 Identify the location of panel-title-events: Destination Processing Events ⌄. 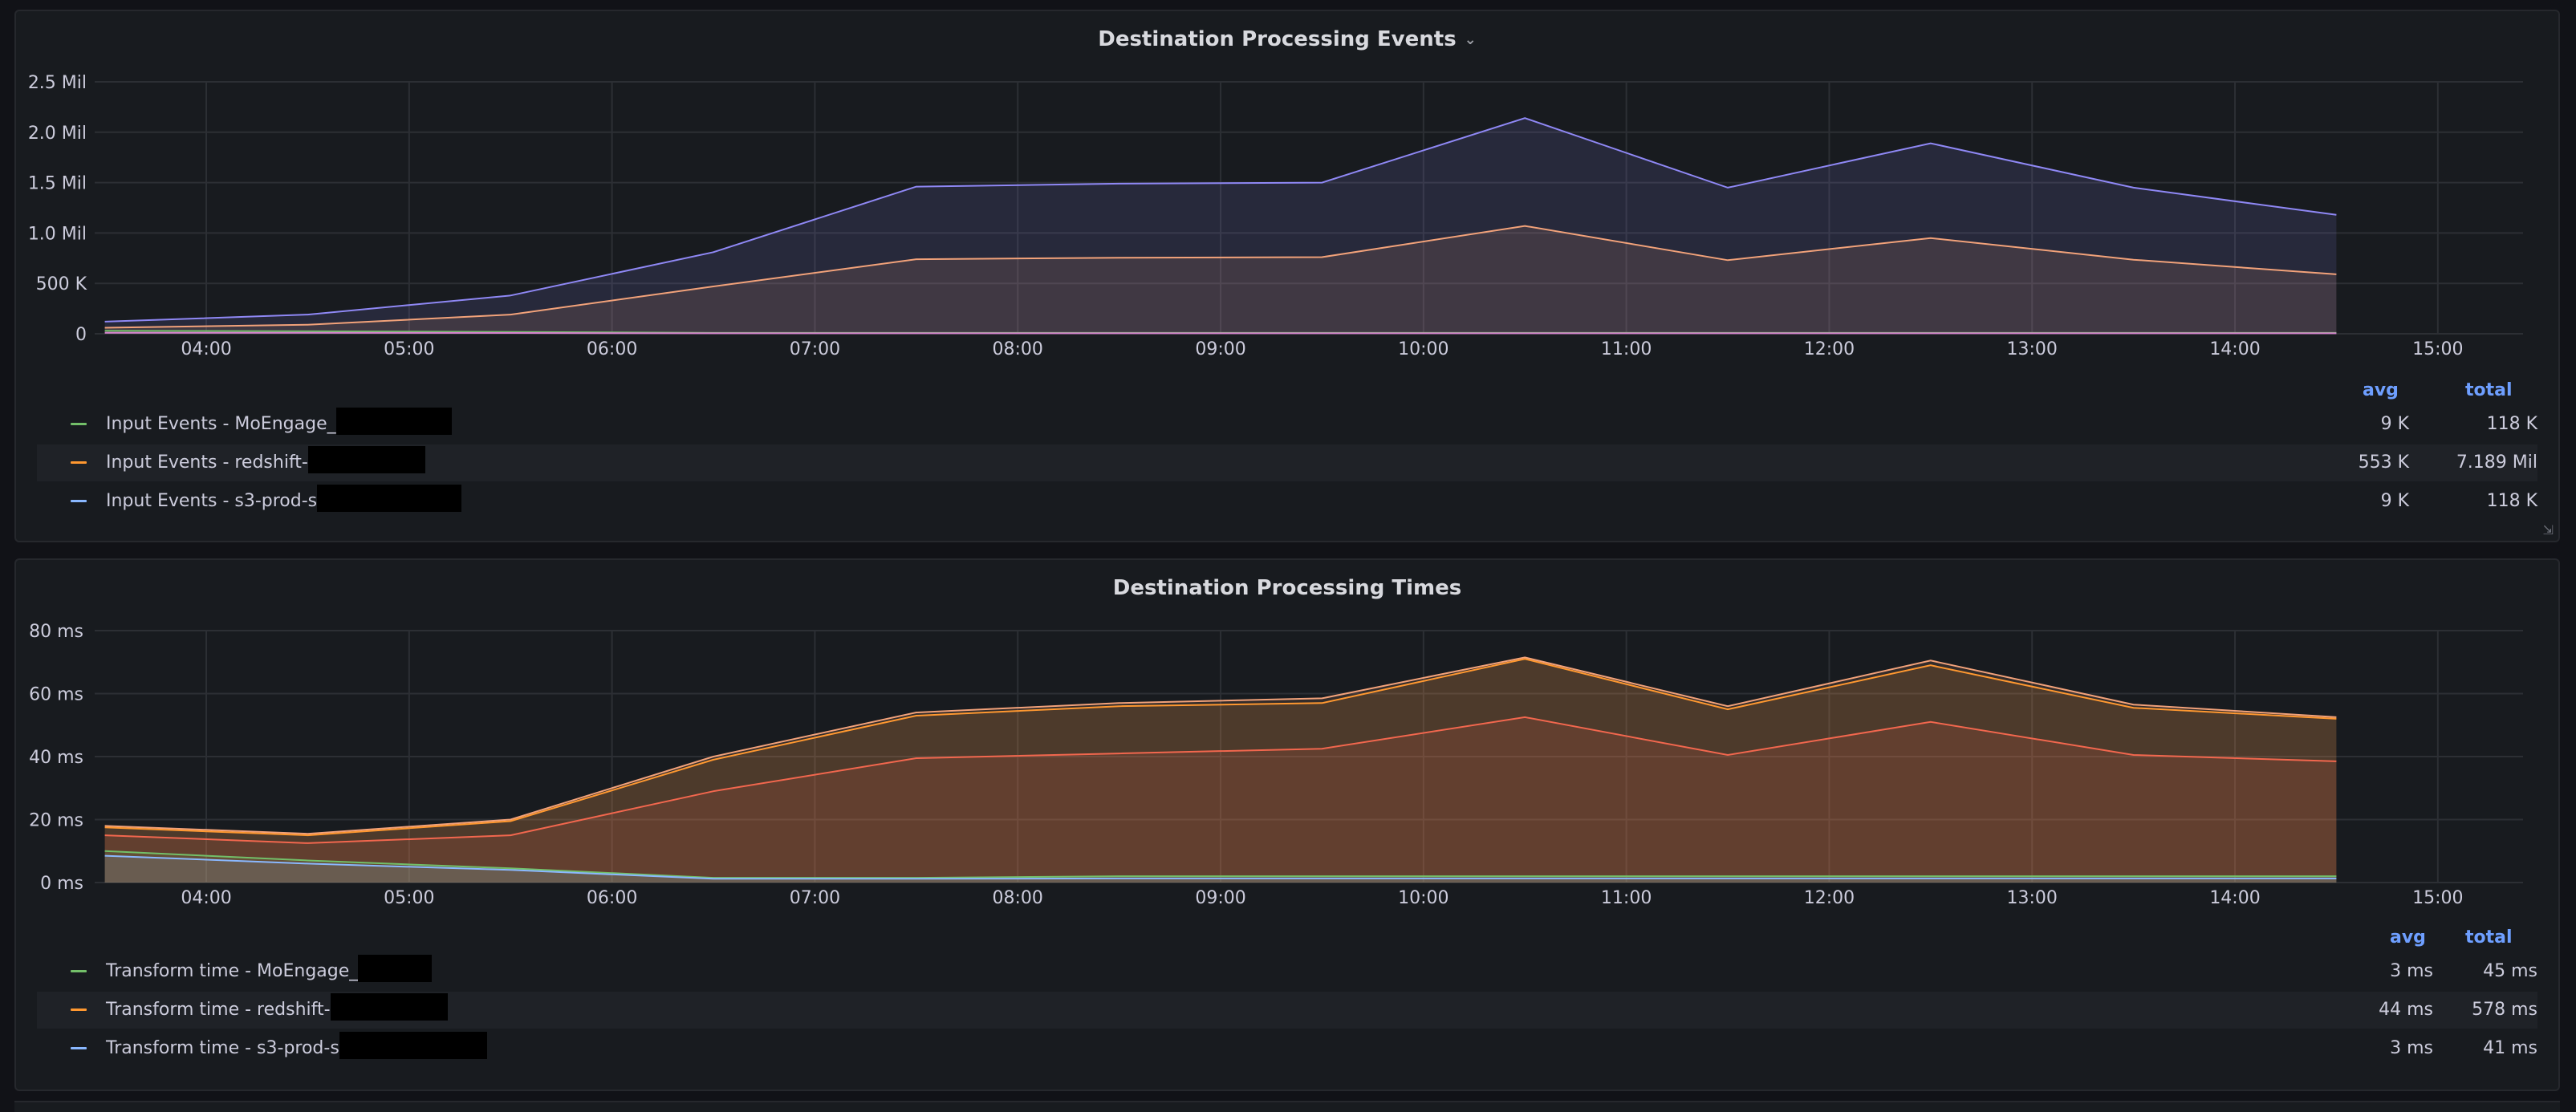
(1287, 39).